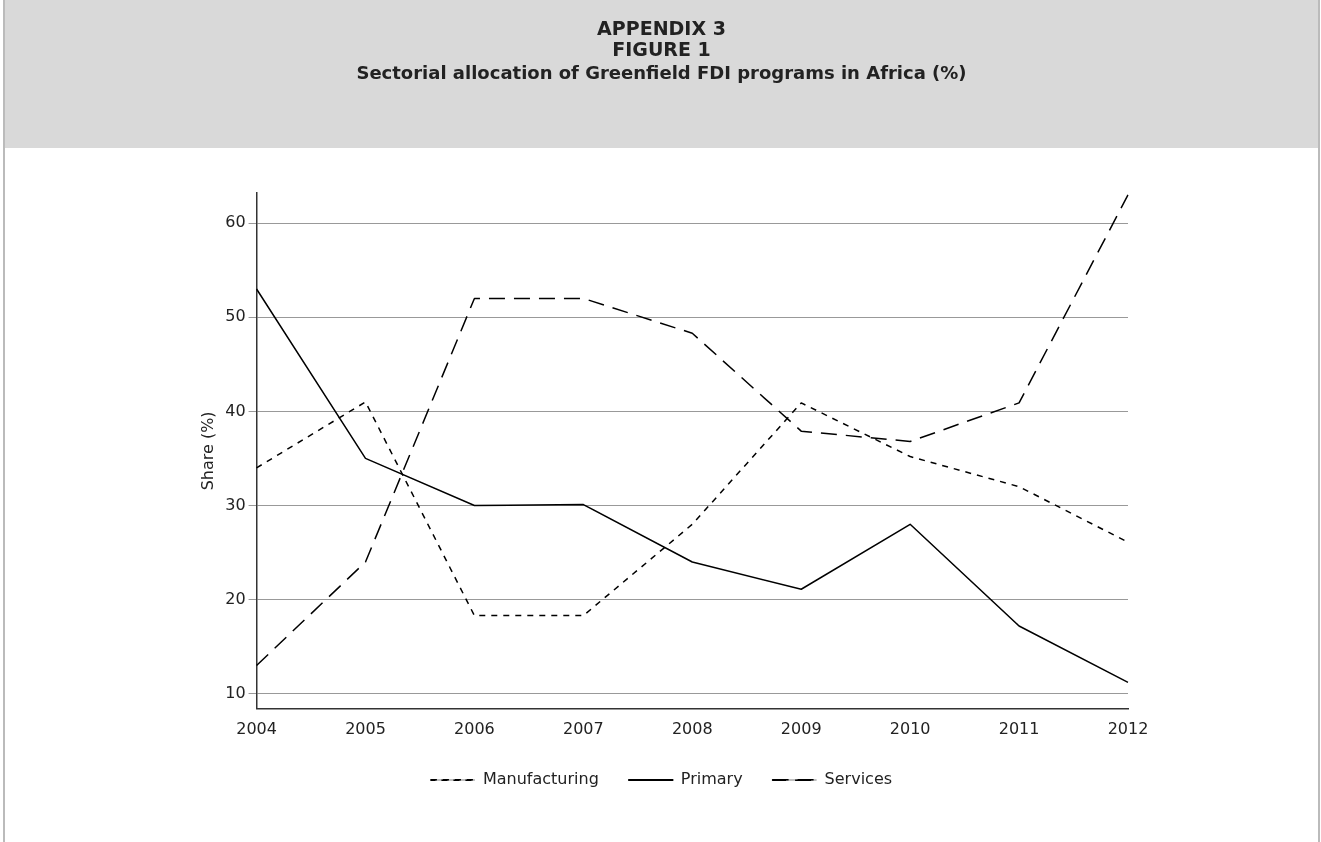 This screenshot has width=1321, height=842. Describe the element at coordinates (583, 728) in the screenshot. I see `x-tick-label: 2007` at that location.